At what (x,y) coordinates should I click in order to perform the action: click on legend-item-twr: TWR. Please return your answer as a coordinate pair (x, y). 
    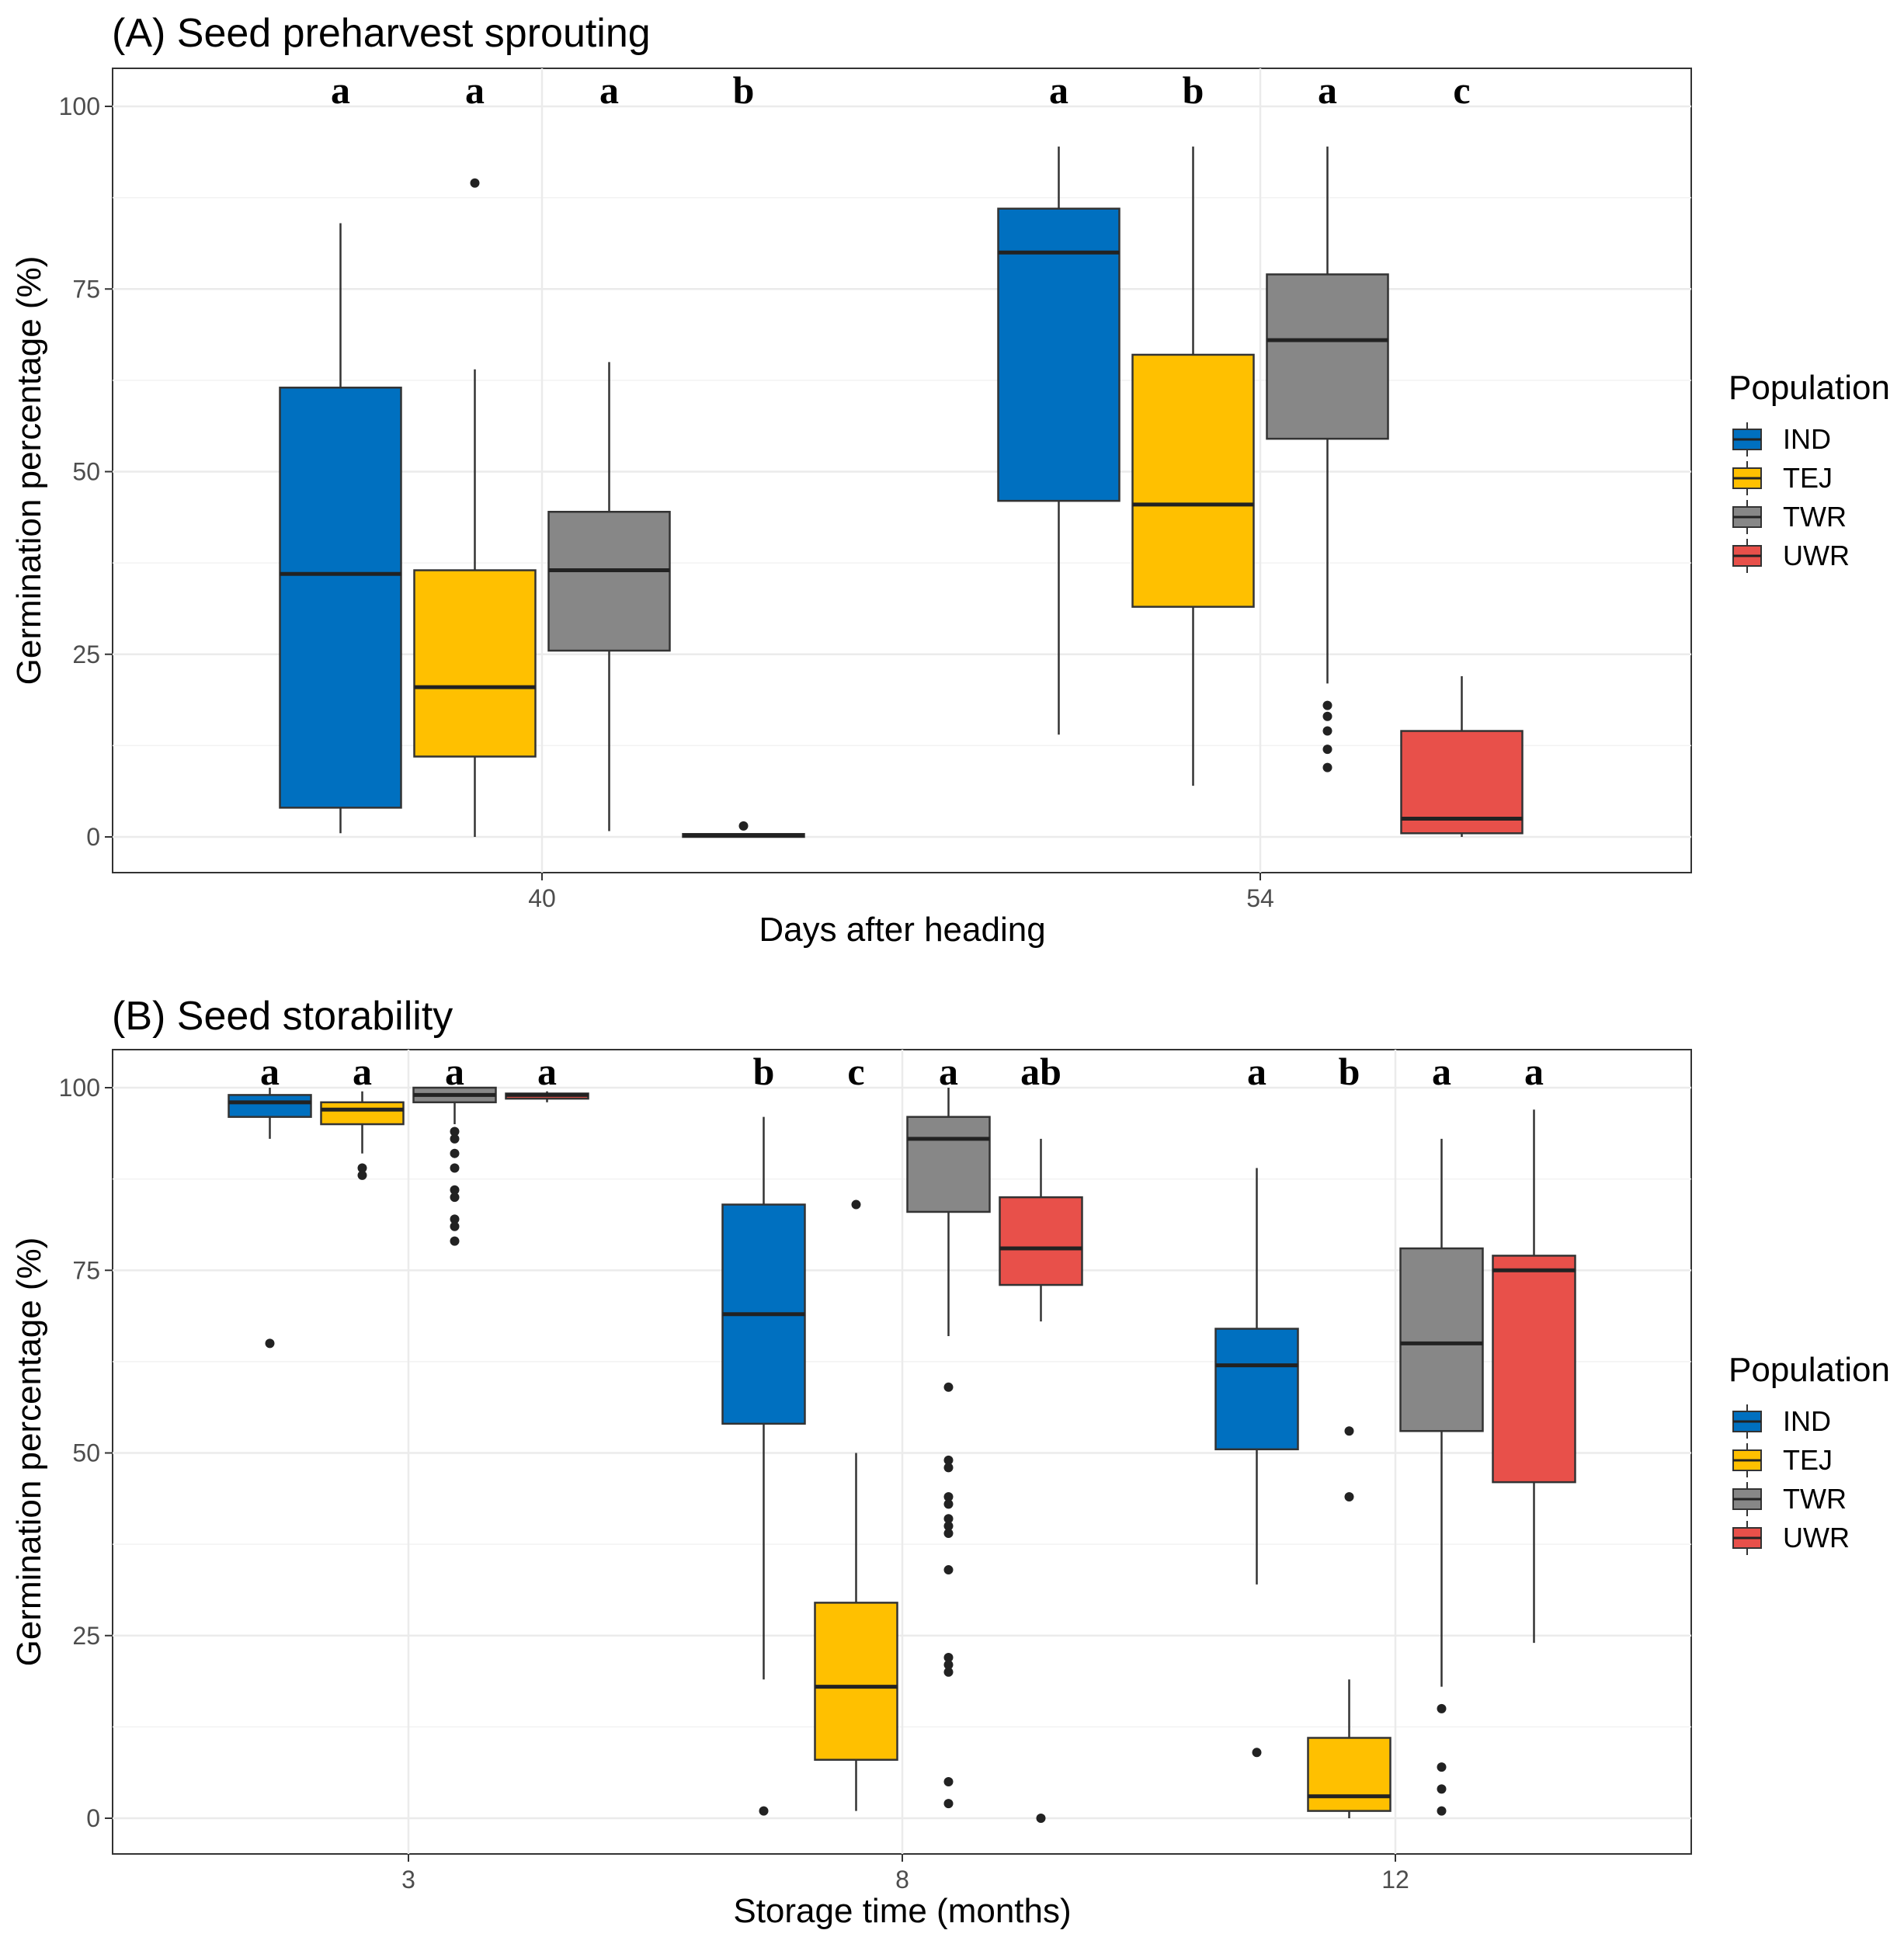
    Looking at the image, I should click on (1790, 517).